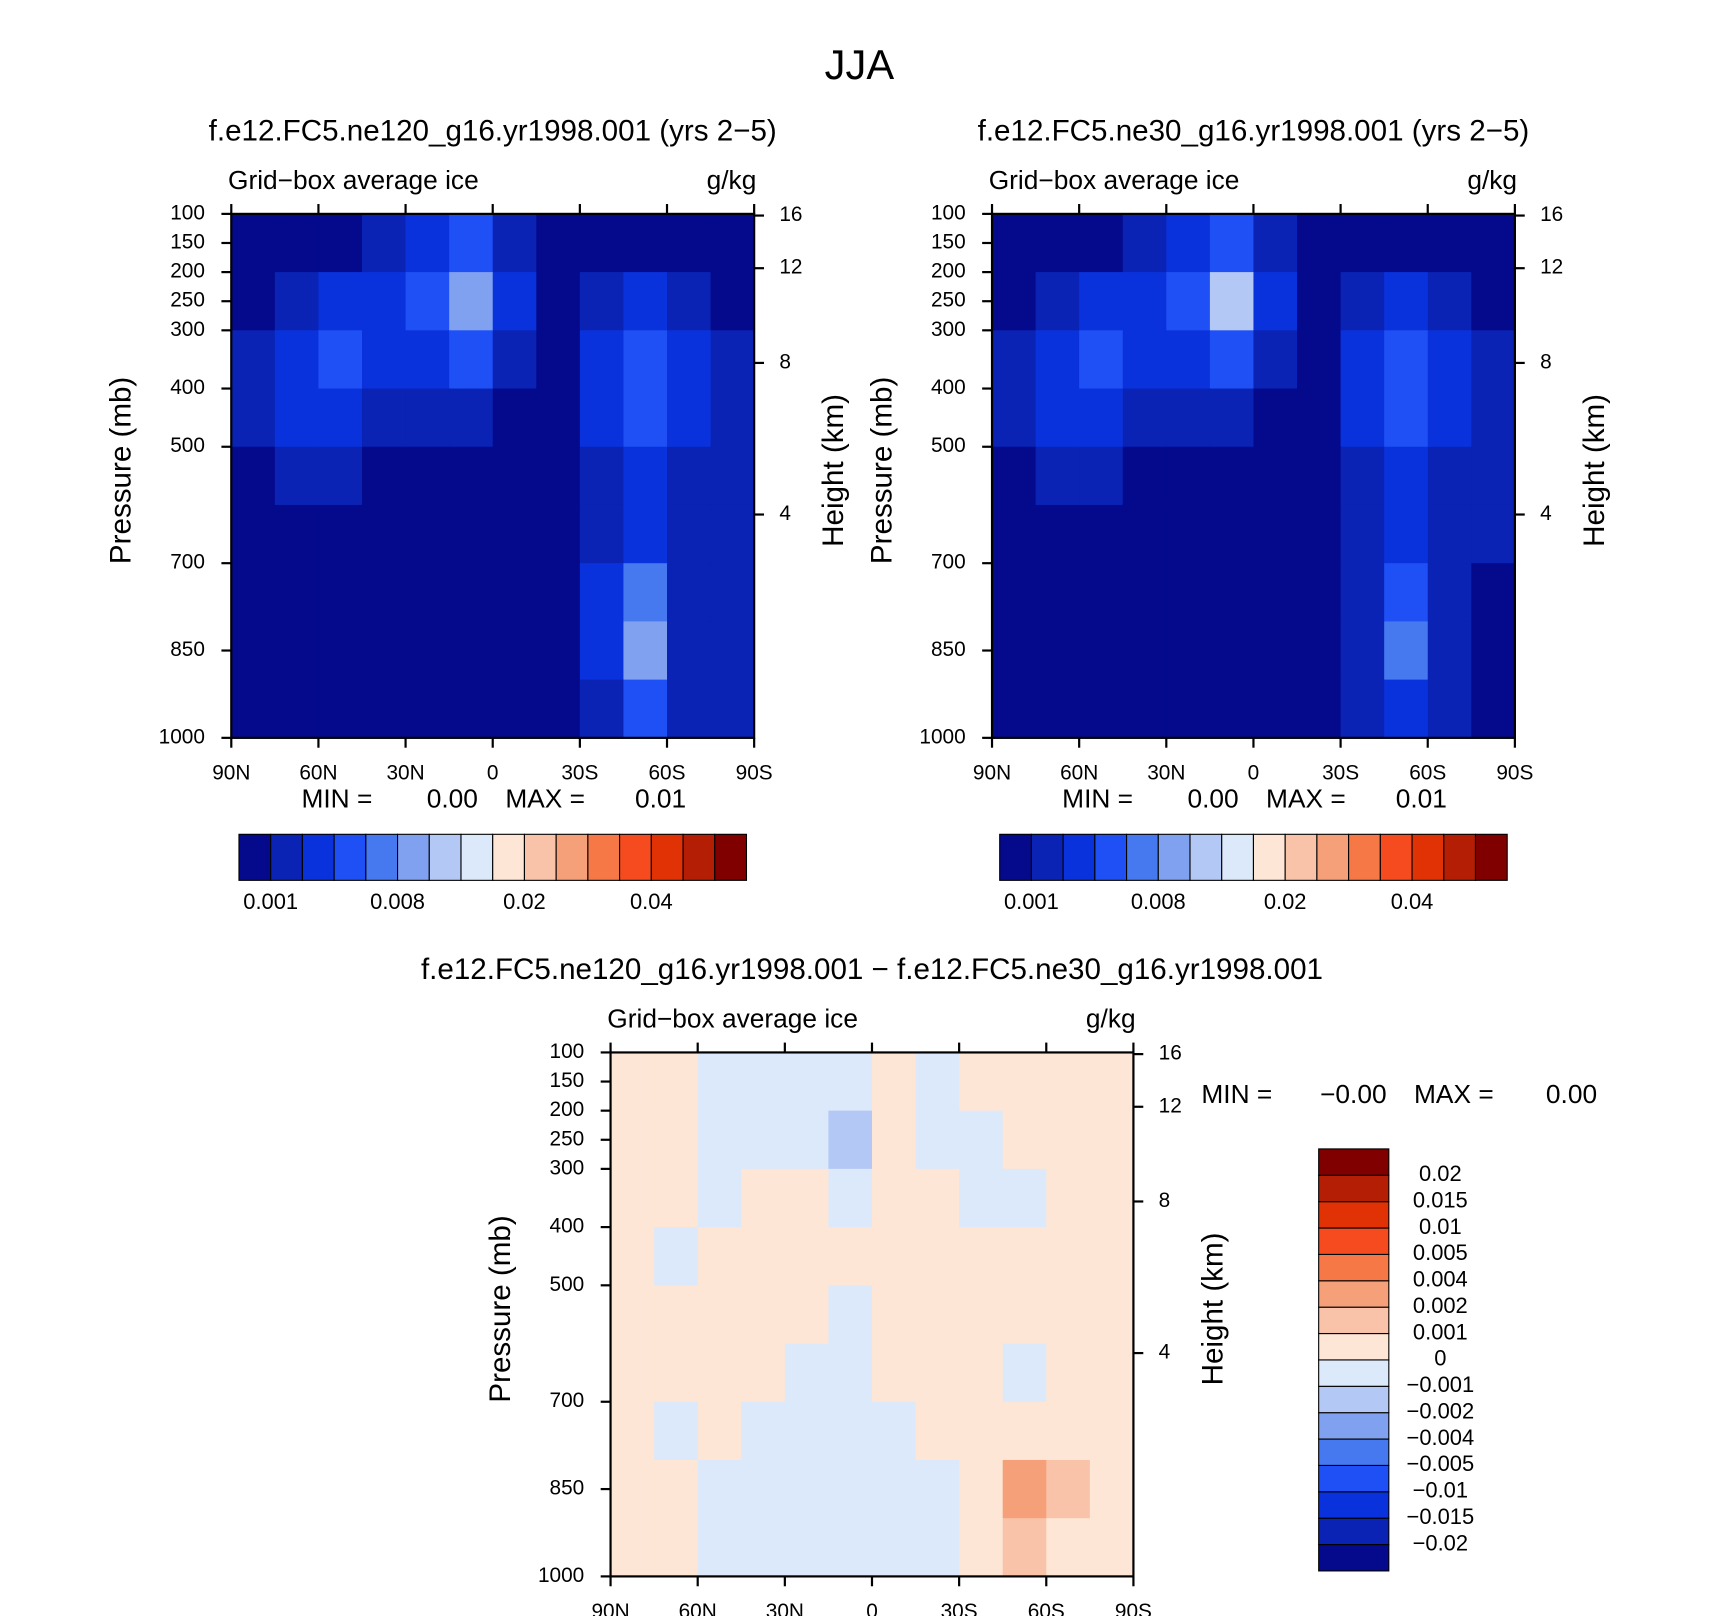 The image size is (1710, 1616). What do you see at coordinates (1441, 1384) in the screenshot?
I see `colorbar-label: −0.001` at bounding box center [1441, 1384].